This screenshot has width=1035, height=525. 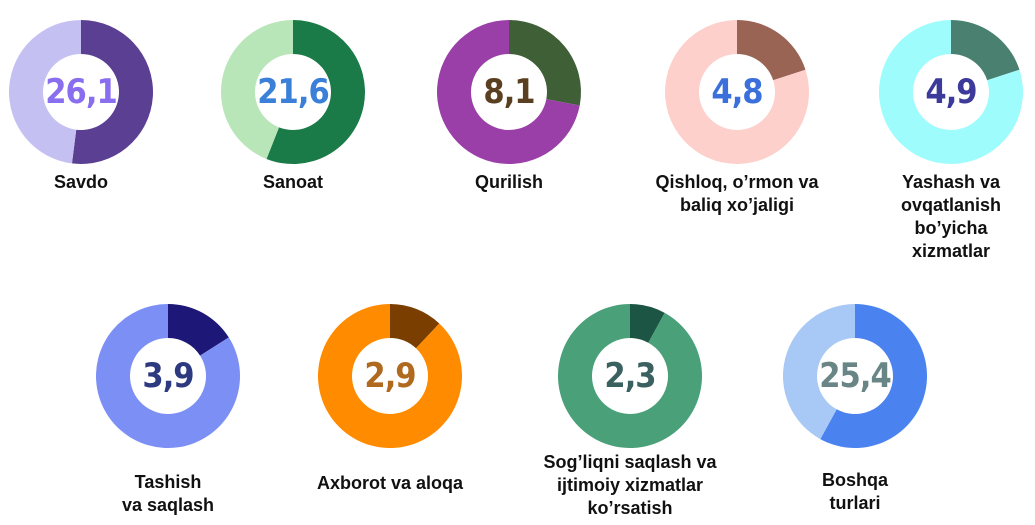 What do you see at coordinates (737, 182) in the screenshot?
I see `category-label: Qishloq, o’rmon va` at bounding box center [737, 182].